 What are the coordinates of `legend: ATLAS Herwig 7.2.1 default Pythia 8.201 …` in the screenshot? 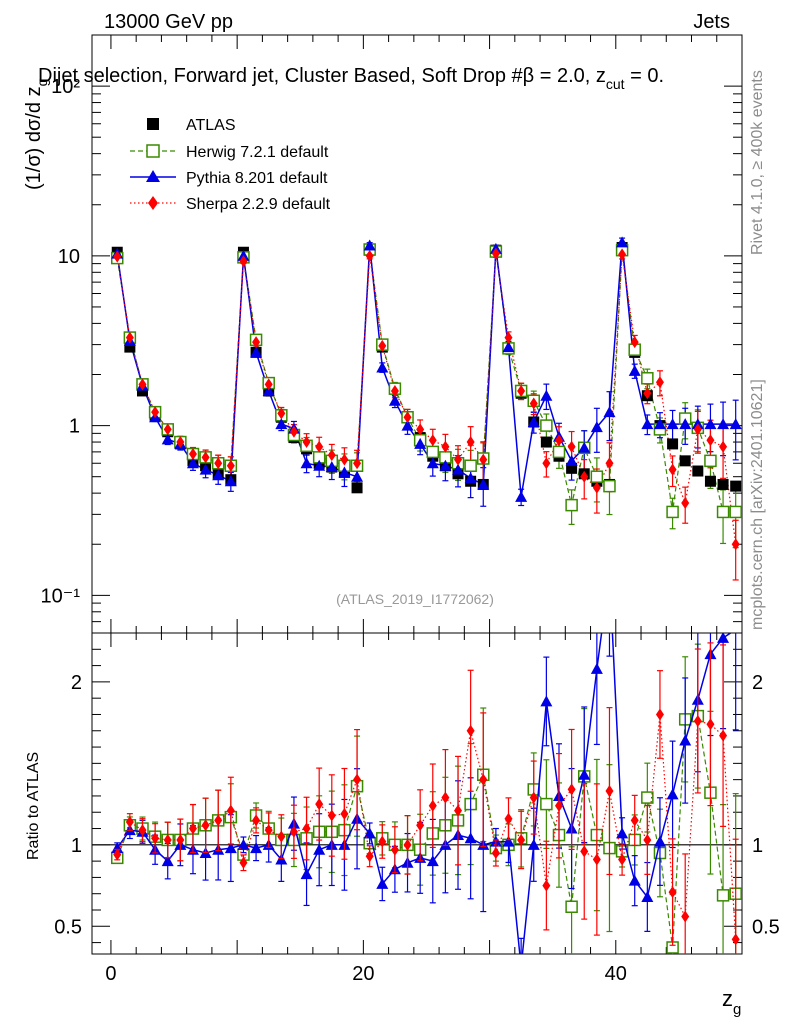 It's located at (230, 165).